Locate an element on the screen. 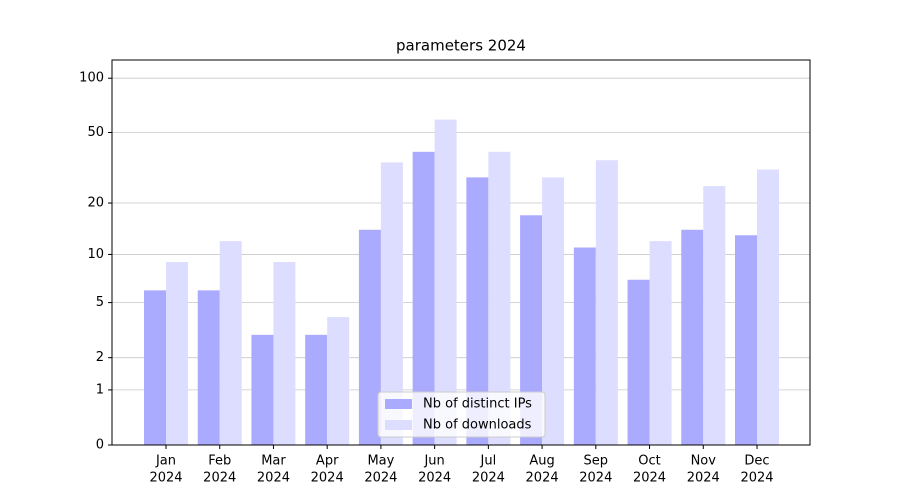 This screenshot has width=900, height=500. y-tick-label: 50 is located at coordinates (95, 132).